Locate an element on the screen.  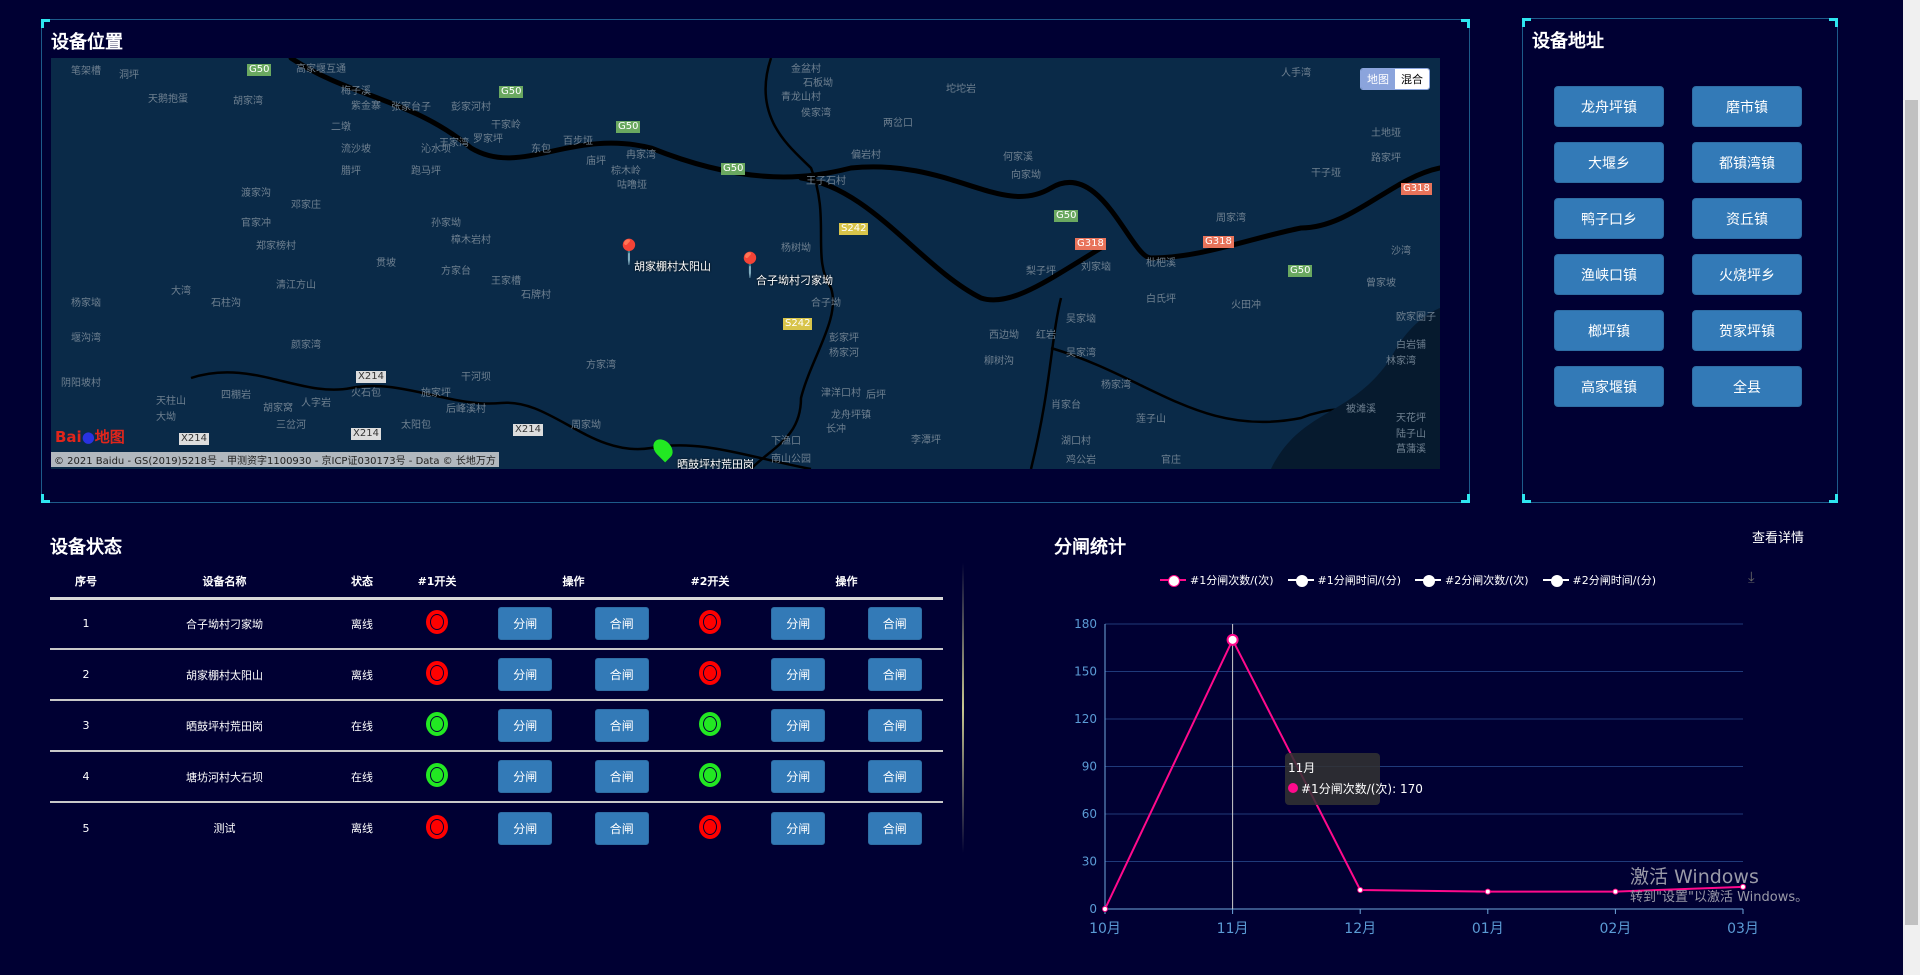
device-name: 合子坳村刁家坳 is located at coordinates (224, 624).